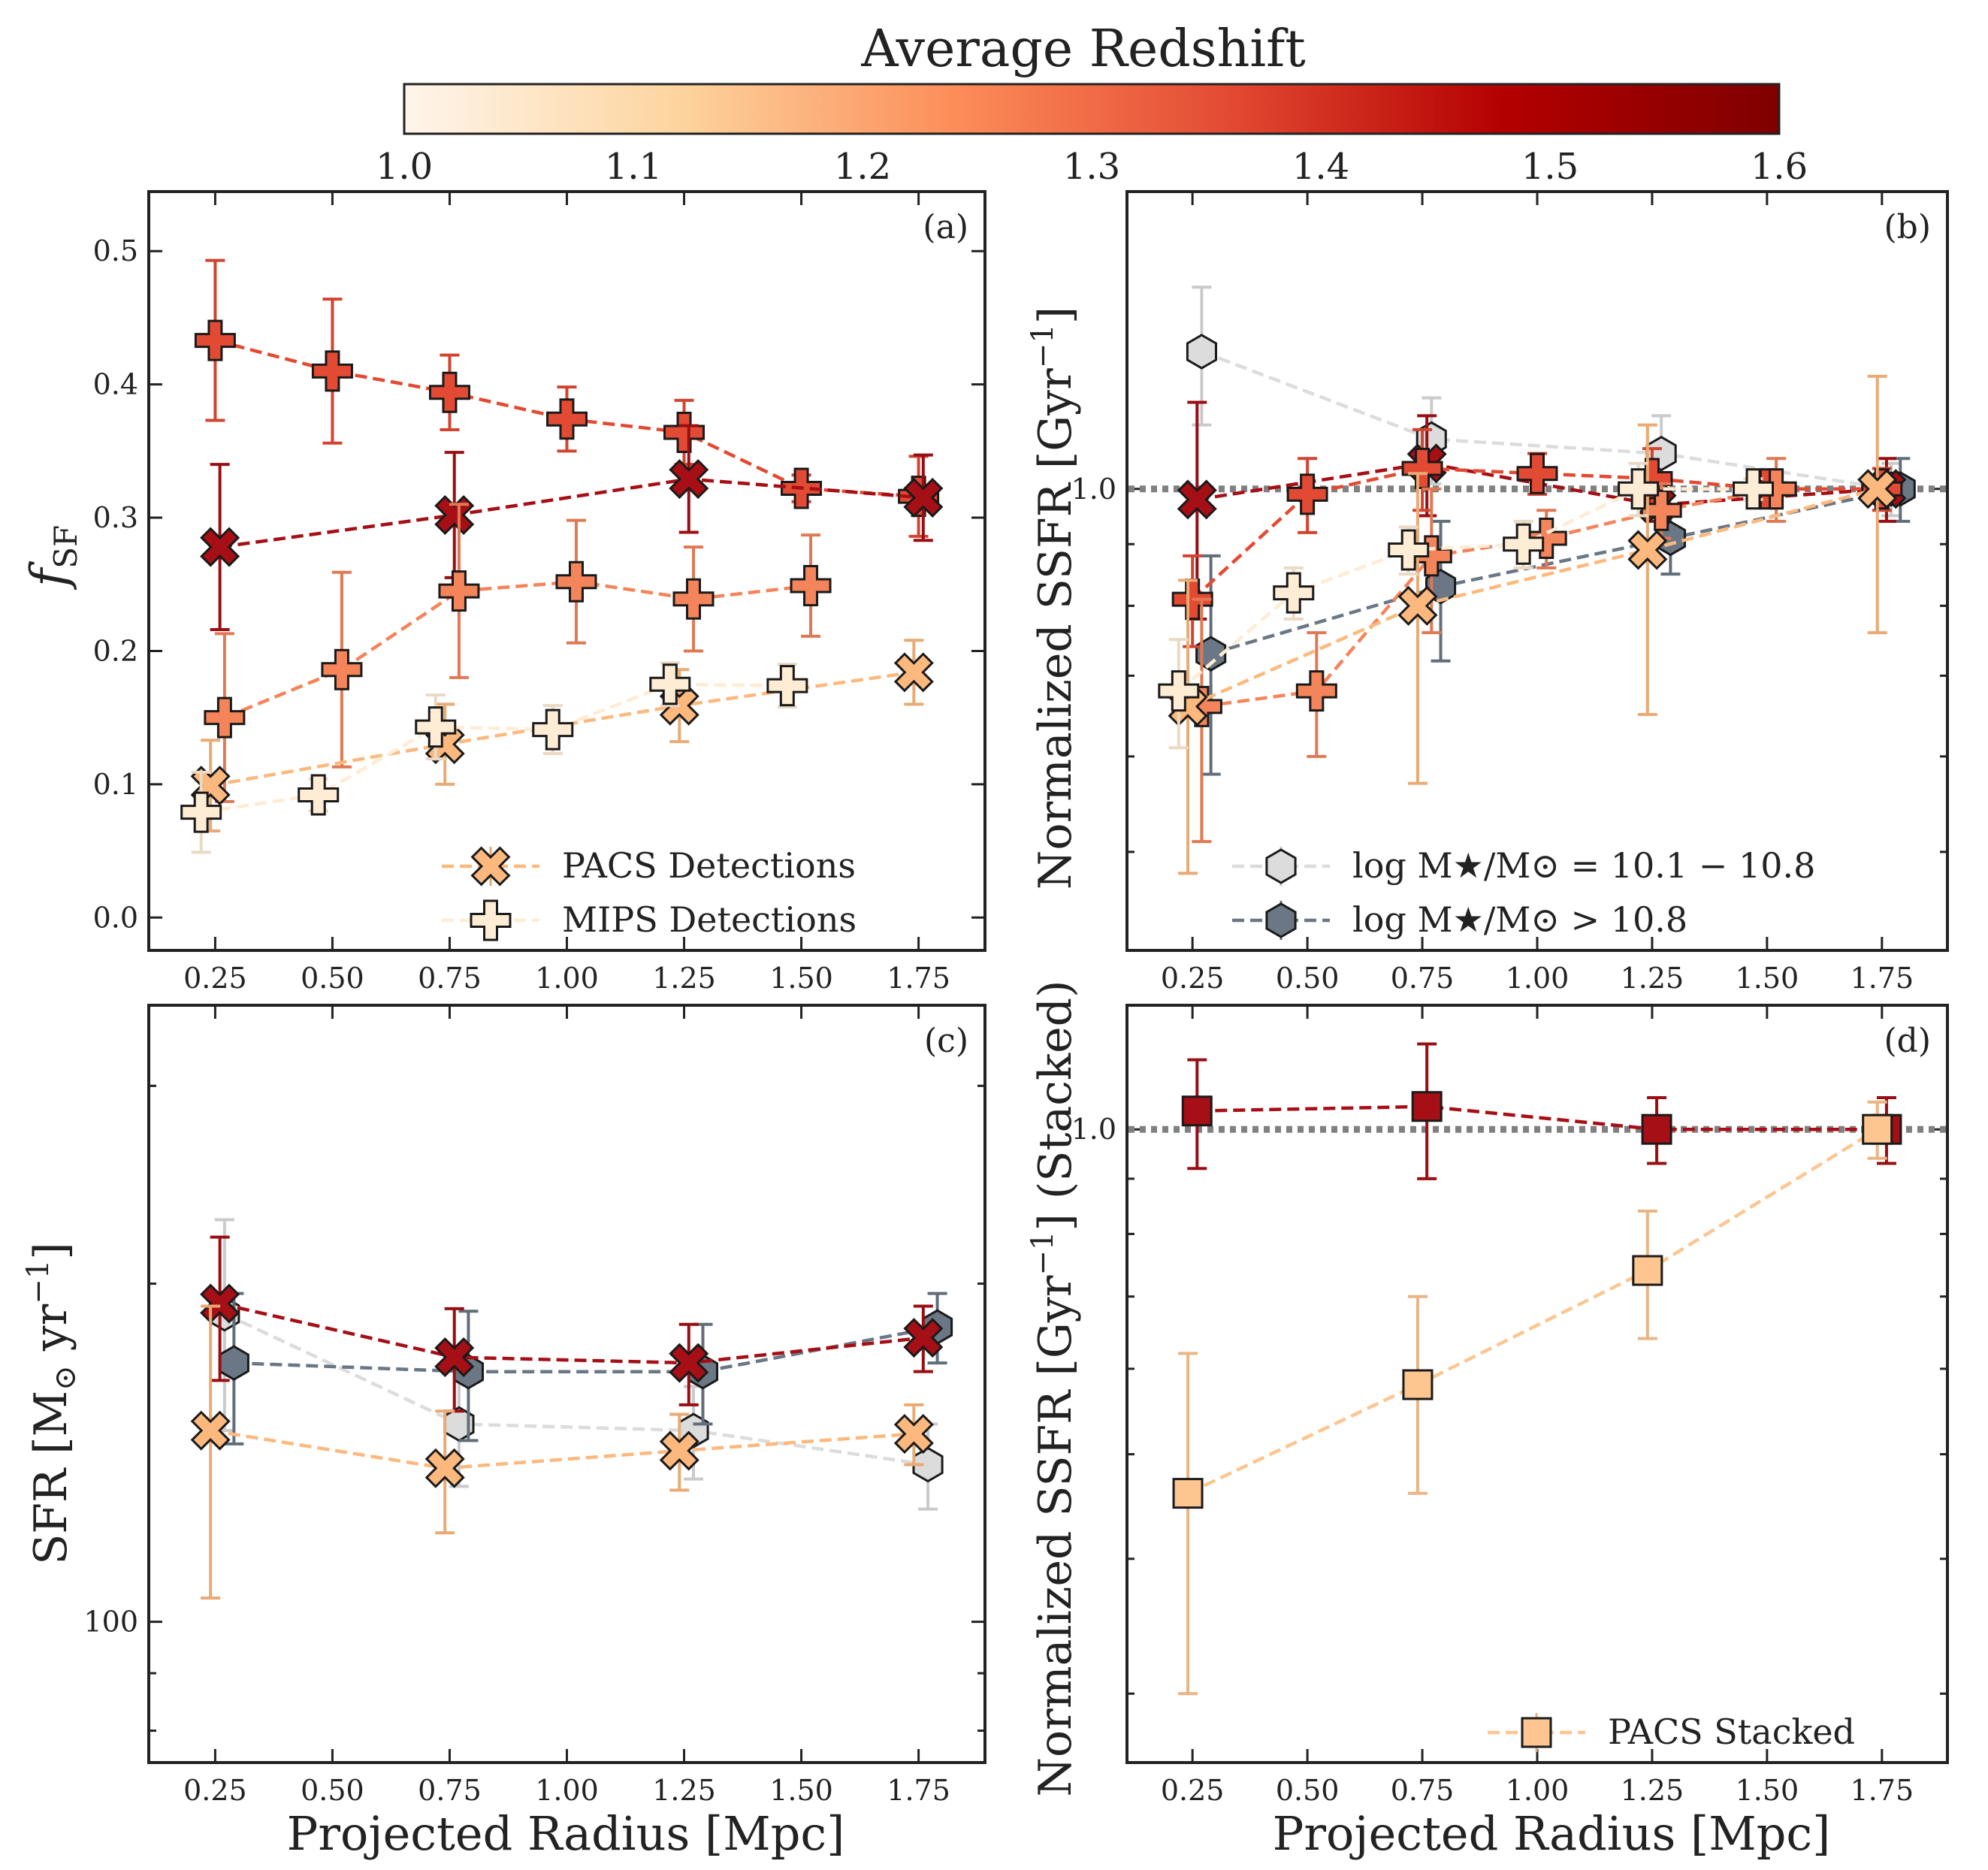 This screenshot has width=1988, height=1870. Describe the element at coordinates (52, 558) in the screenshot. I see `y-axis-label-a: fSF` at that location.